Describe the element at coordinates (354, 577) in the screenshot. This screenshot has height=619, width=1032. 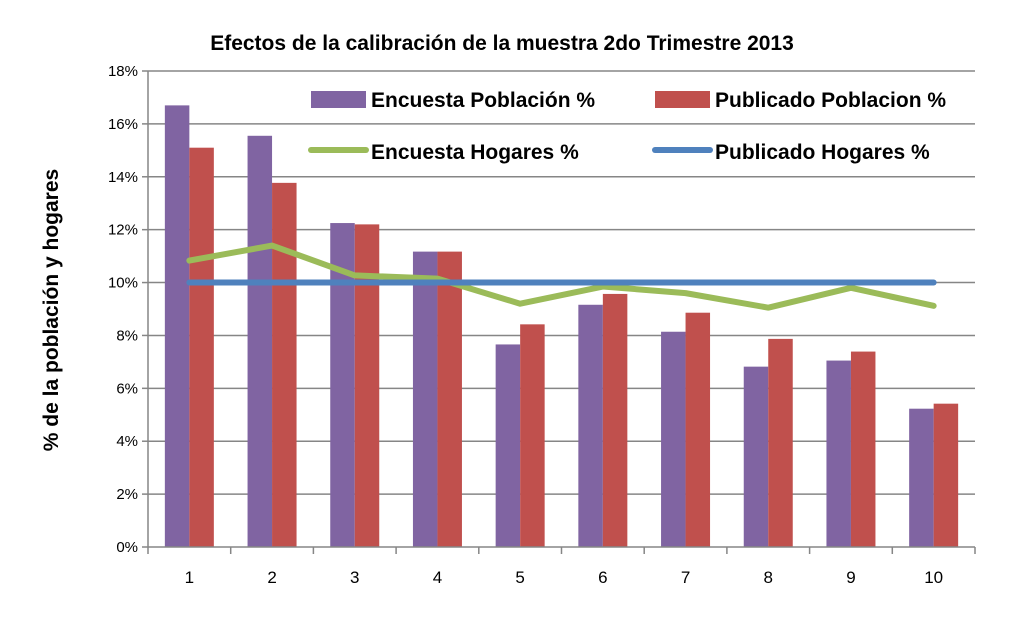
I see `x-tick-label: 3` at that location.